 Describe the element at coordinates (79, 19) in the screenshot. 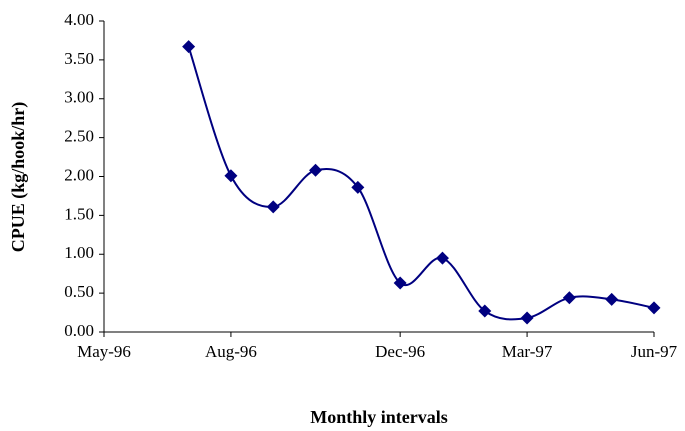

I see `y-tick-label: 4.00` at that location.